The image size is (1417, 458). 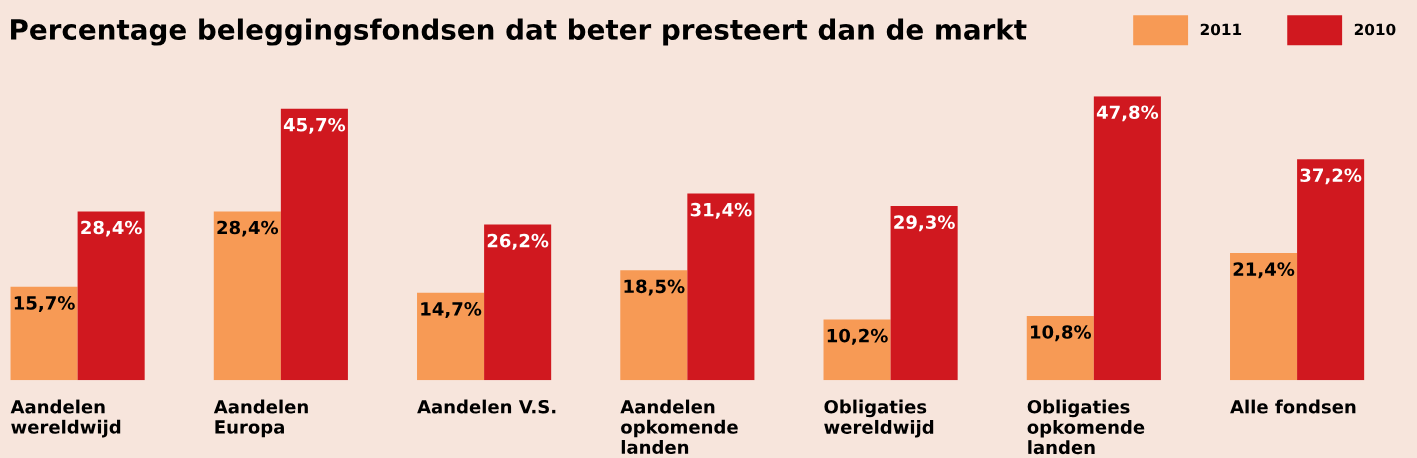 What do you see at coordinates (857, 336) in the screenshot?
I see `data-label: 10,2%` at bounding box center [857, 336].